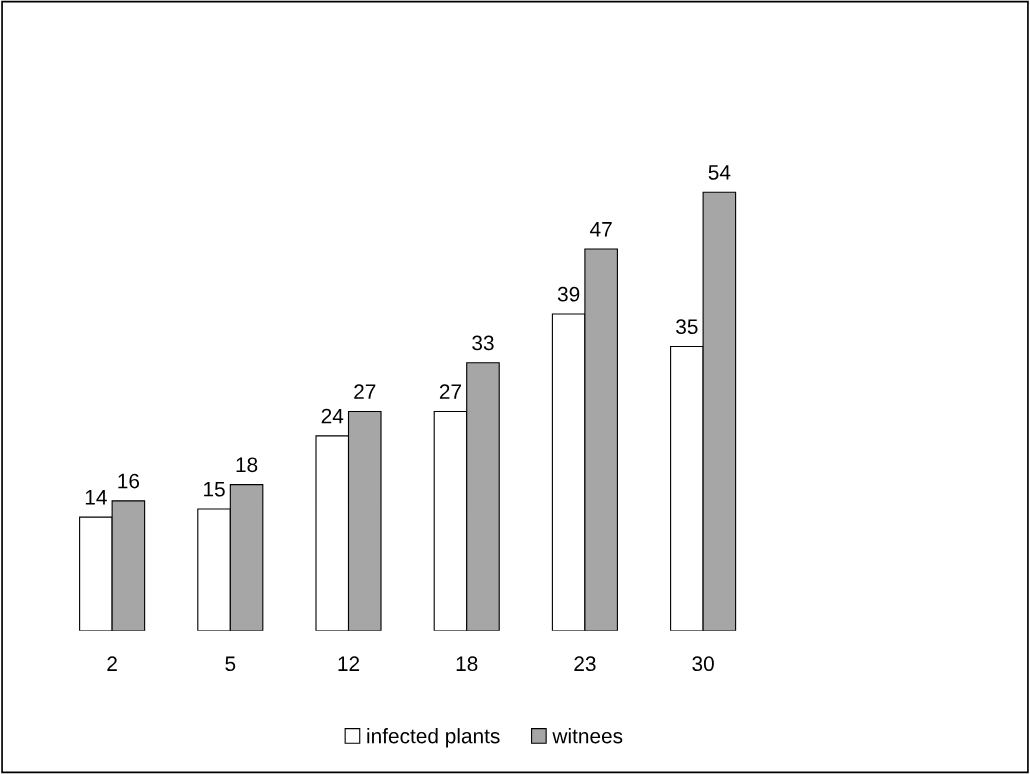 Image resolution: width=1030 pixels, height=774 pixels. Describe the element at coordinates (96, 497) in the screenshot. I see `data-label: 14` at that location.